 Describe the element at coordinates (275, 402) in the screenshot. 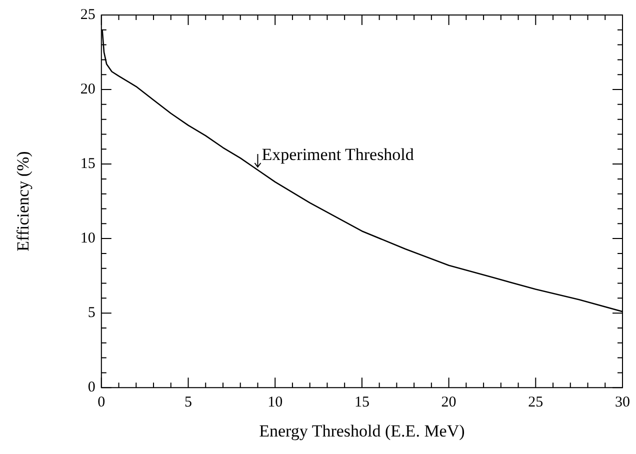

I see `x-tick-label: 10` at that location.